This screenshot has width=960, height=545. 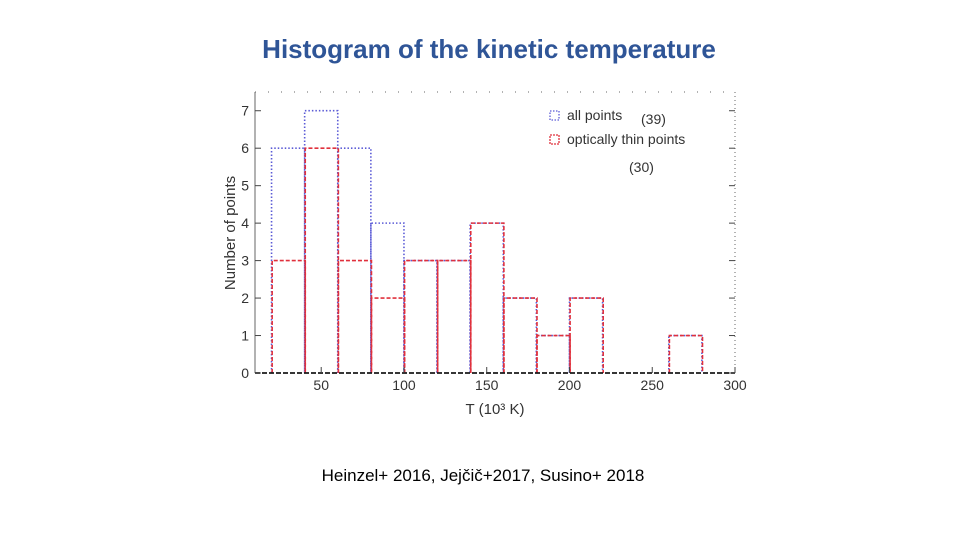 I want to click on y-tick-label: 1, so click(x=245, y=336).